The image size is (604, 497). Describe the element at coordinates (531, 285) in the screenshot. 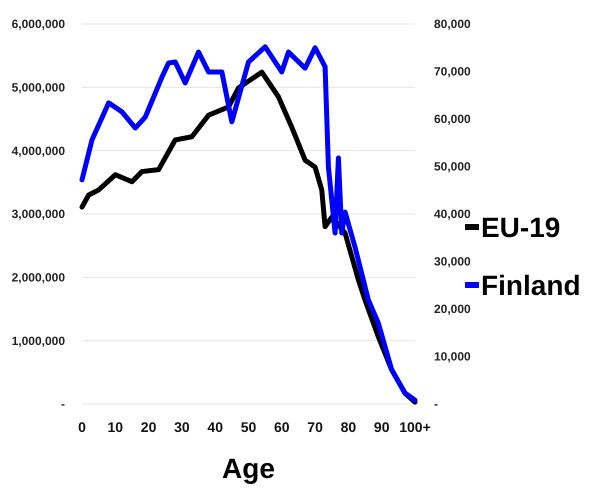

I see `legend-label: Finland` at that location.